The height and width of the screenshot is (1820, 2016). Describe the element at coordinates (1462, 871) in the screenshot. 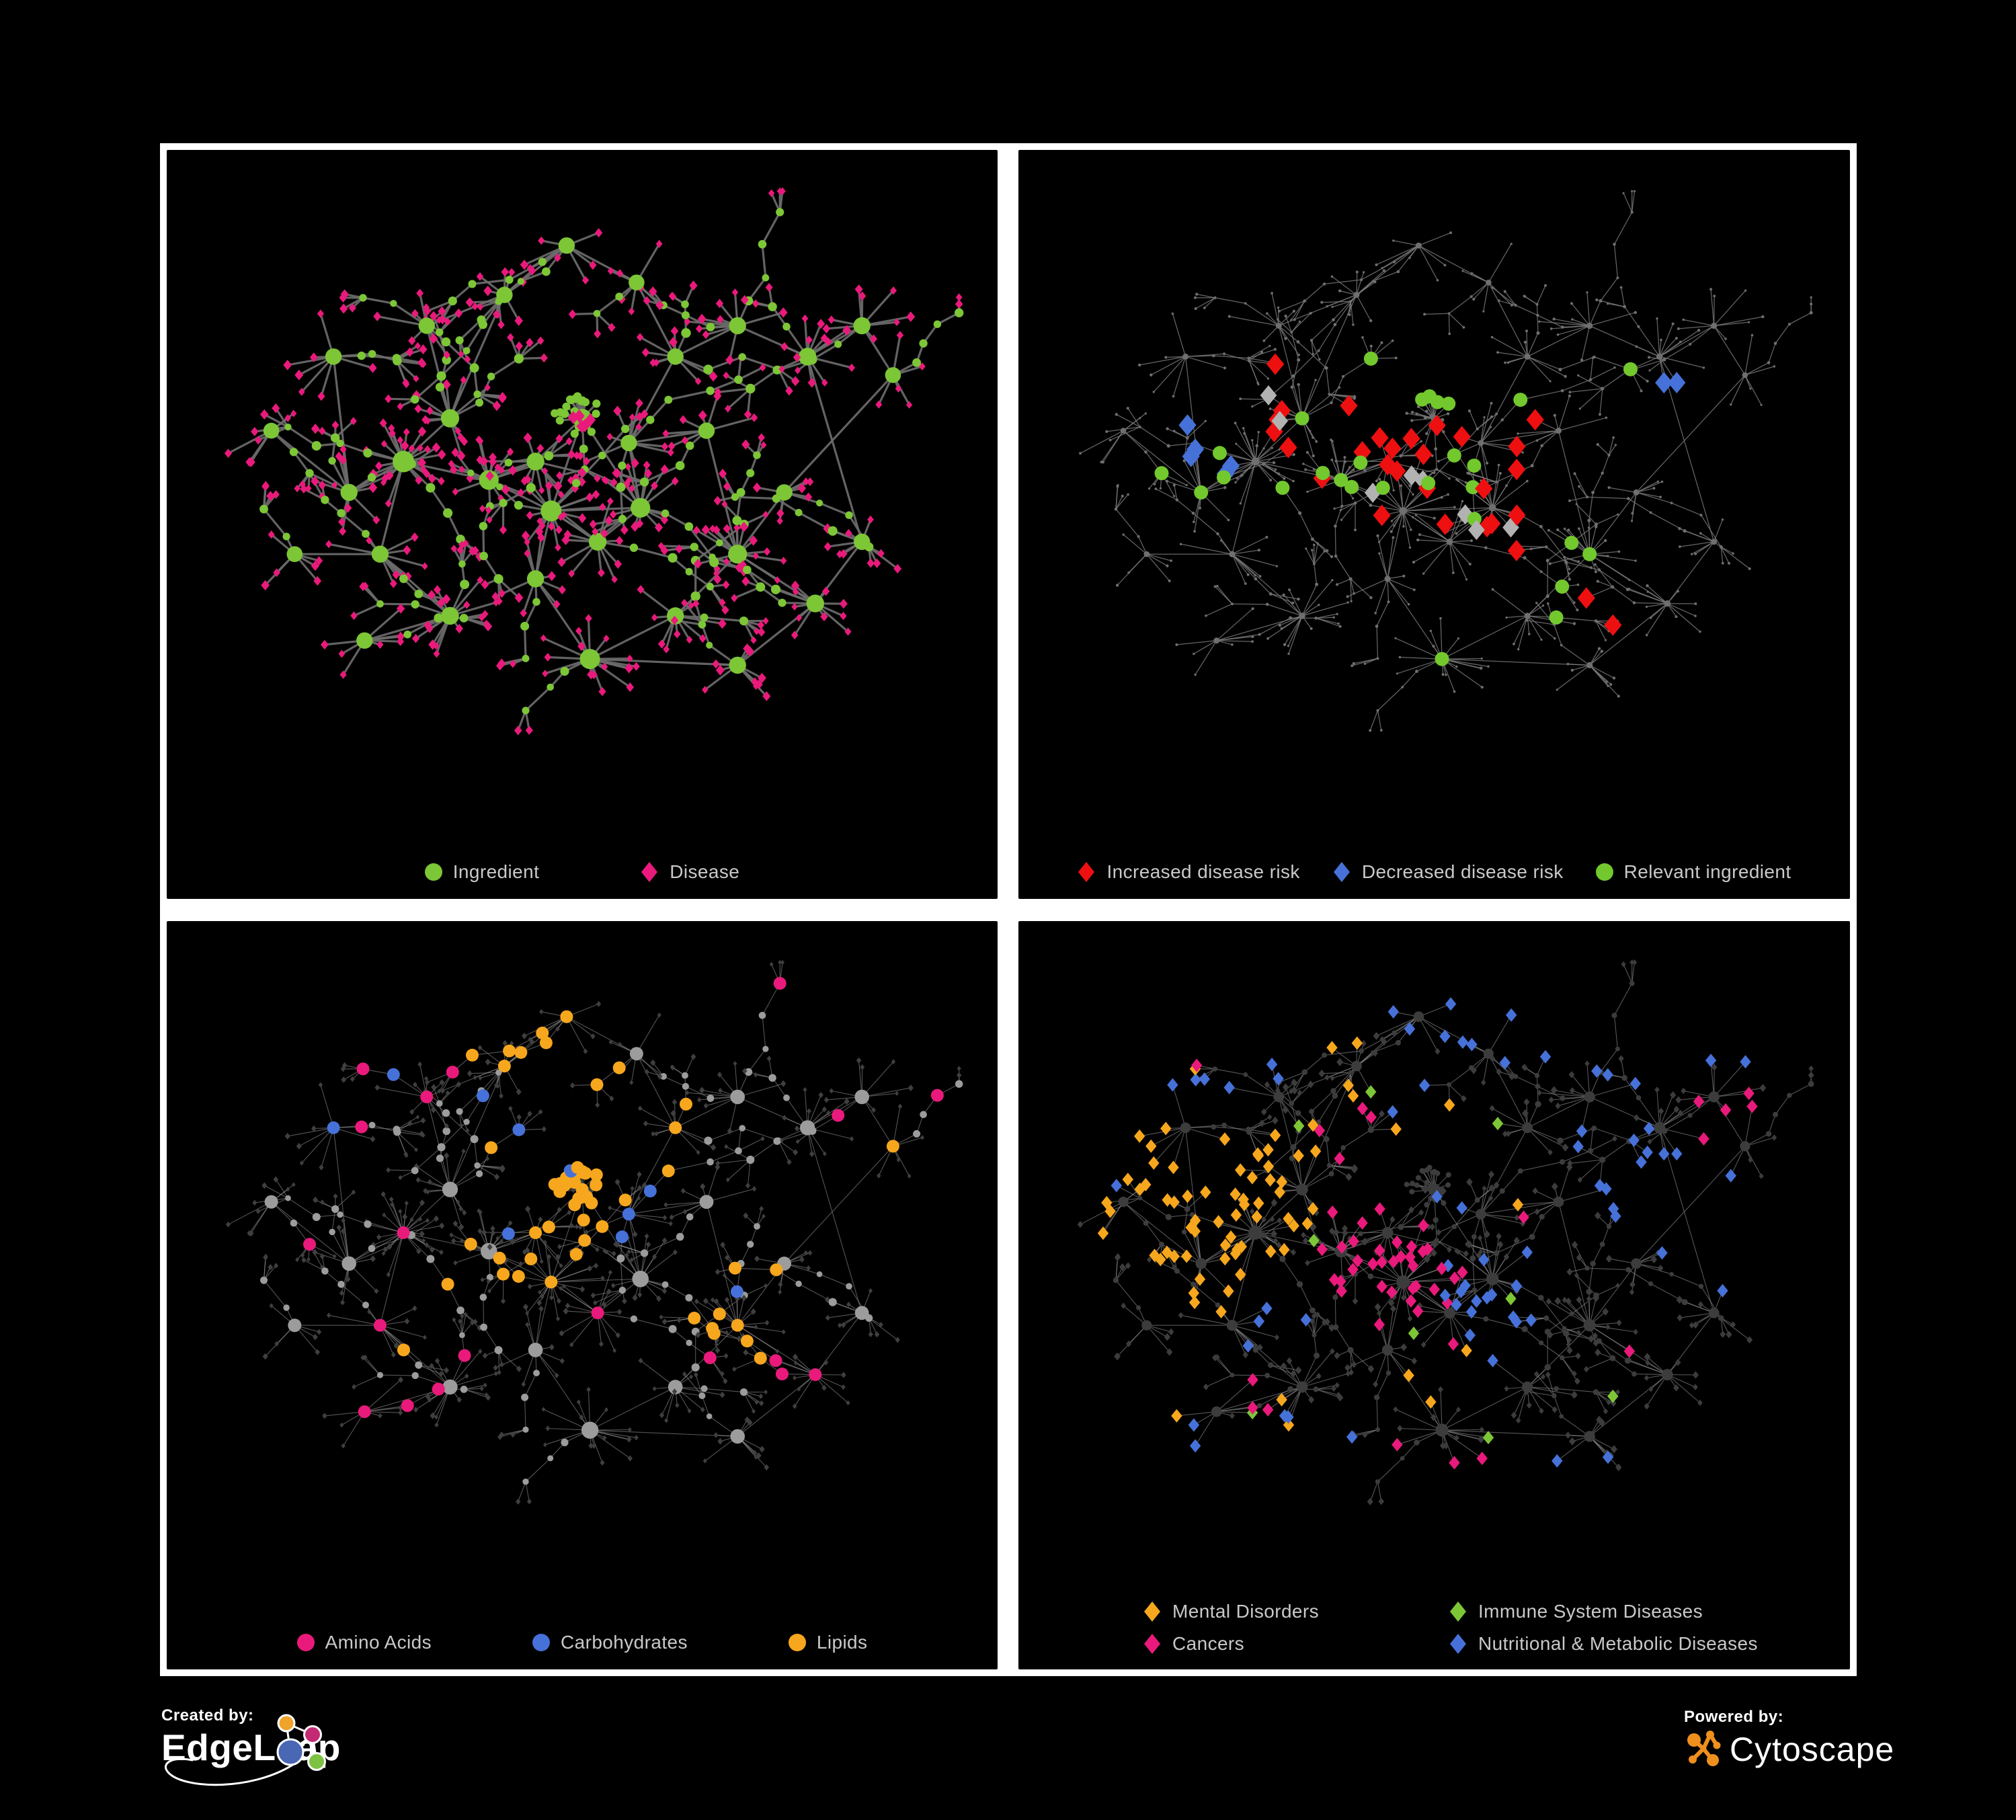

I see `legend-label: Decreased disease risk` at that location.